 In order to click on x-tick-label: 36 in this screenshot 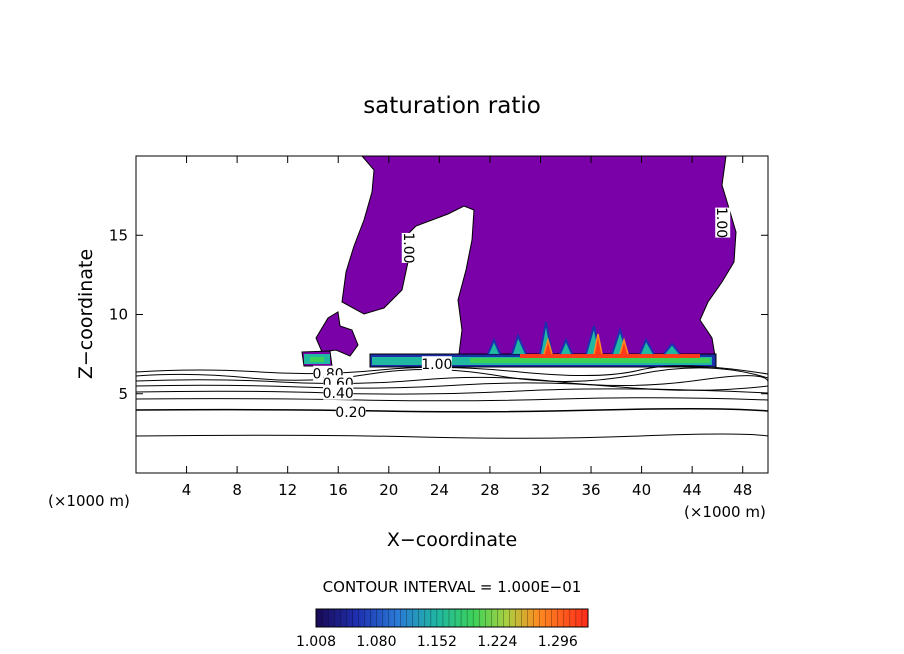, I will do `click(590, 490)`.